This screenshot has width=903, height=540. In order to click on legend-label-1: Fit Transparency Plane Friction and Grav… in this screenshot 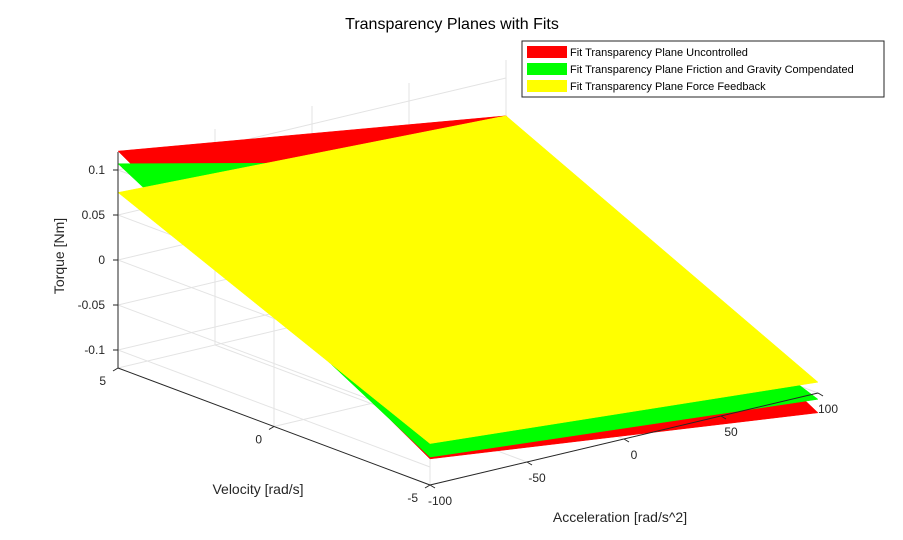, I will do `click(712, 70)`.